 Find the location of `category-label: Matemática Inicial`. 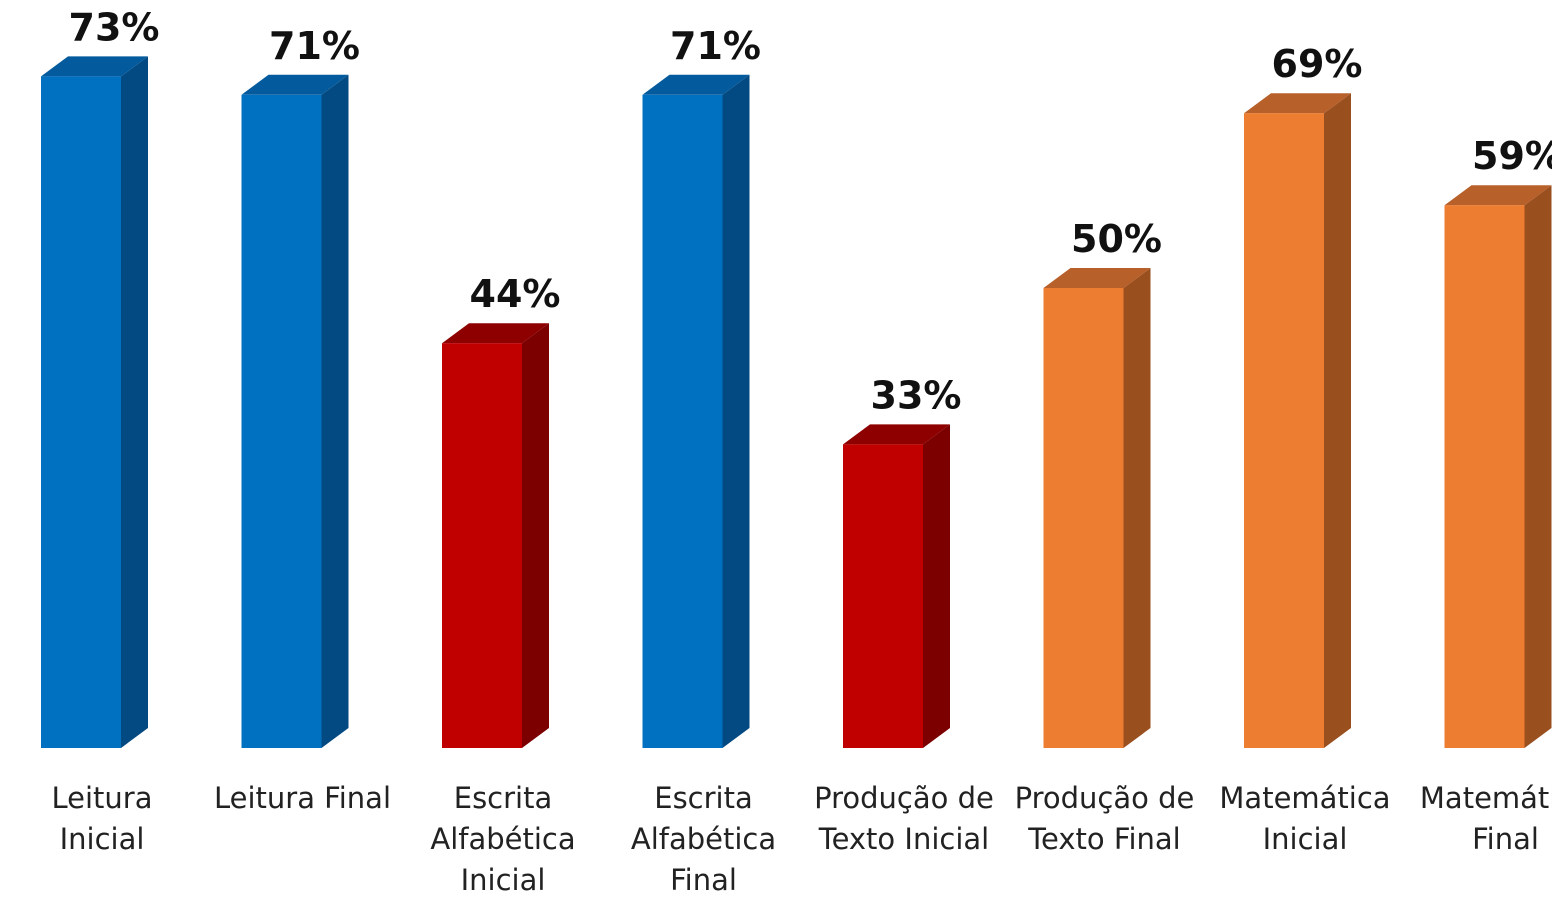

category-label: Matemática Inicial is located at coordinates (1304, 818).